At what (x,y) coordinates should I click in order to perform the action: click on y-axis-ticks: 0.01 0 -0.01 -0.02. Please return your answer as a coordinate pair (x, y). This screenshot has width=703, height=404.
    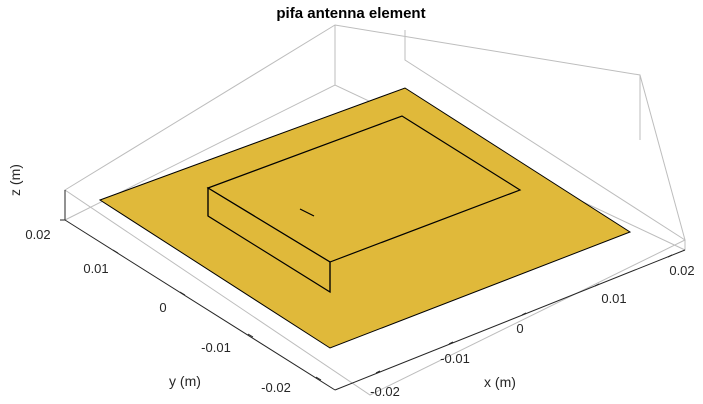
    Looking at the image, I should click on (202, 322).